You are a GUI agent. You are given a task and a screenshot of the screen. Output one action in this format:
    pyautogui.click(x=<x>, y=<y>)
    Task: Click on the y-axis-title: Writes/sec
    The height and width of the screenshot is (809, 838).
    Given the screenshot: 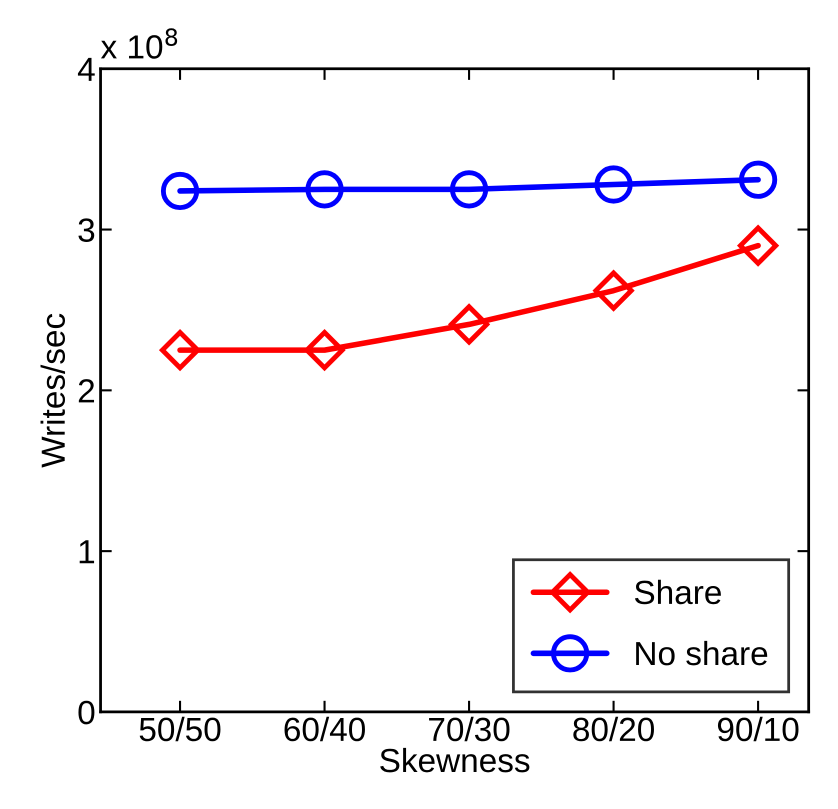 What is the action you would take?
    pyautogui.click(x=53, y=391)
    